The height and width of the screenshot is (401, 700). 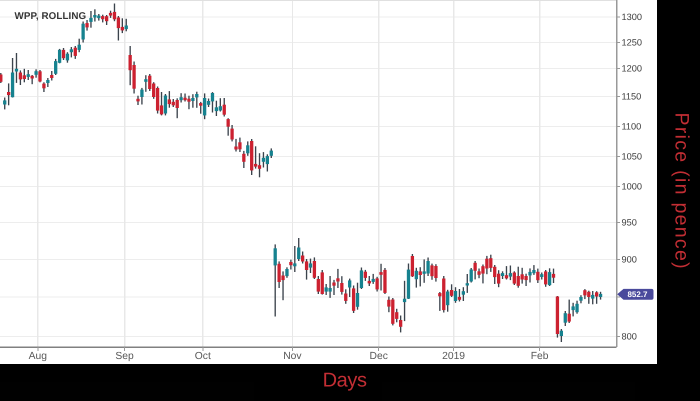 I want to click on svg-text: 2019, so click(x=453, y=356).